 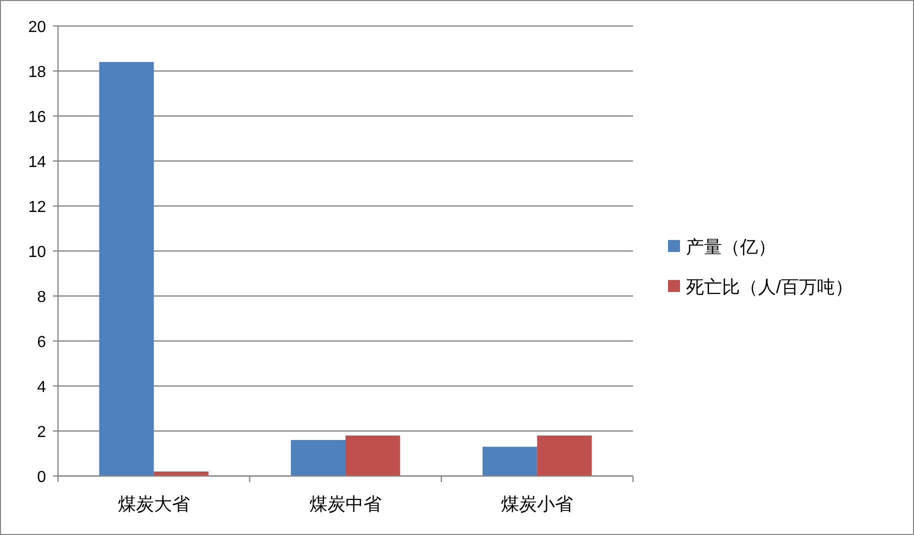 What do you see at coordinates (154, 504) in the screenshot?
I see `x-tick-label: 煤炭大省` at bounding box center [154, 504].